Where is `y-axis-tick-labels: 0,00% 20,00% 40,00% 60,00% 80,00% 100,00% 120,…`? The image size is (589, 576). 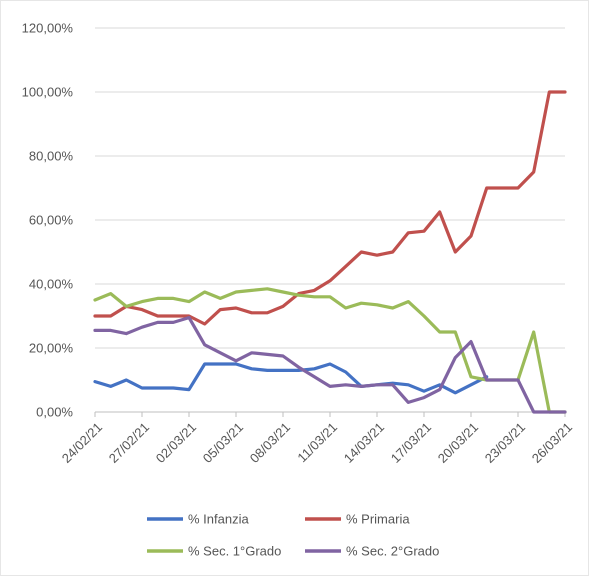 y-axis-tick-labels: 0,00% 20,00% 40,00% 60,00% 80,00% 100,00% 120,… is located at coordinates (48, 220).